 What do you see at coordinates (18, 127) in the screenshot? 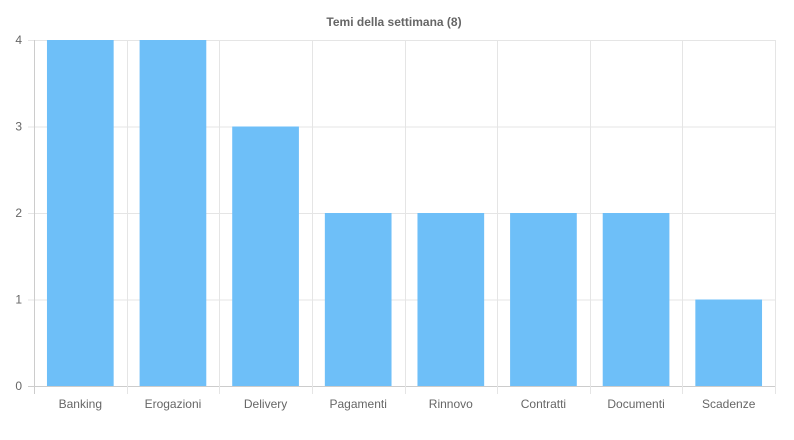
I see `y-tick-label: 3` at bounding box center [18, 127].